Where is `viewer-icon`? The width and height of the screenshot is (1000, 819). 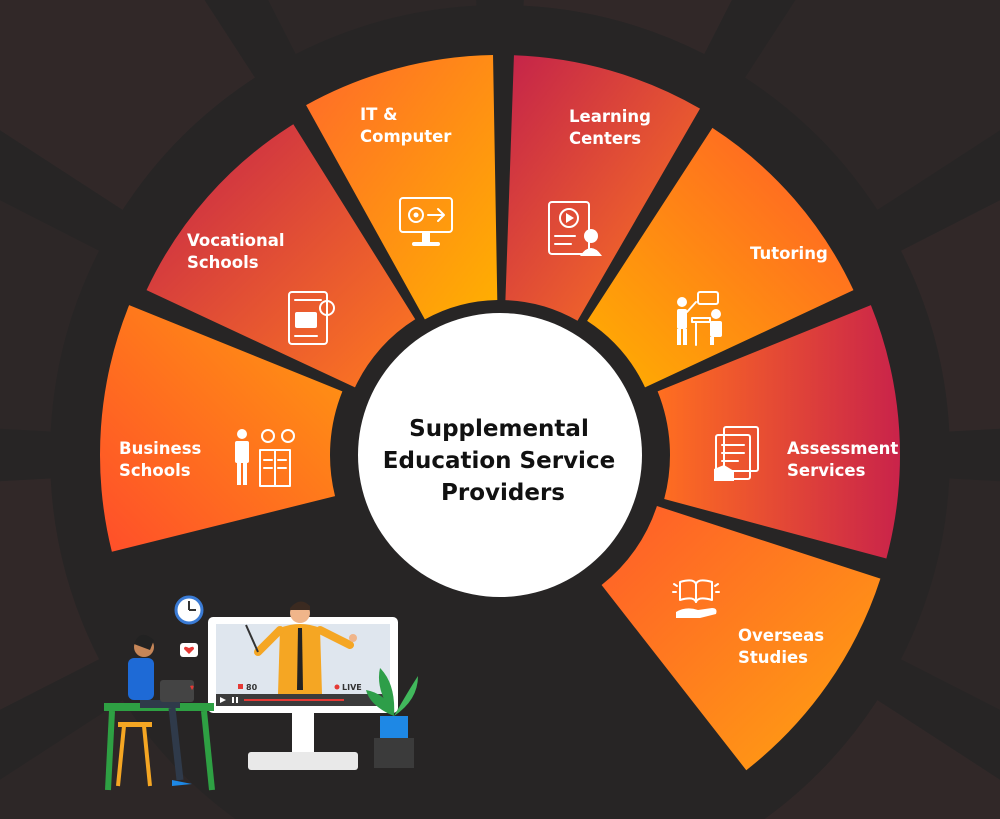
viewer-icon is located at coordinates (240, 686).